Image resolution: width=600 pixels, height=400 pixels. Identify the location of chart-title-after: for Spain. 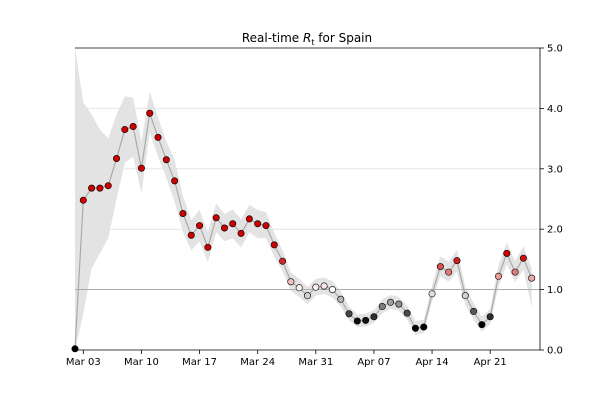
(343, 38).